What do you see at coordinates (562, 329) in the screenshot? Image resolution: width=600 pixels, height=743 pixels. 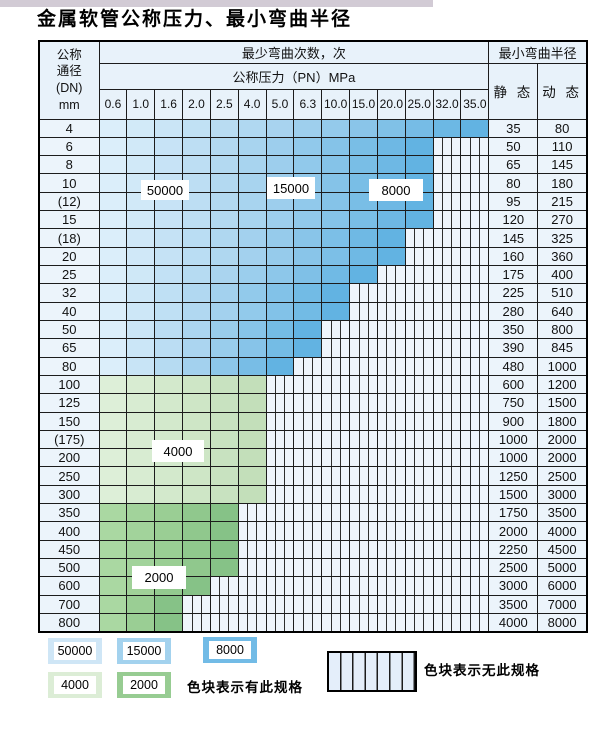 I see `dynamic-radius-cell: 800` at bounding box center [562, 329].